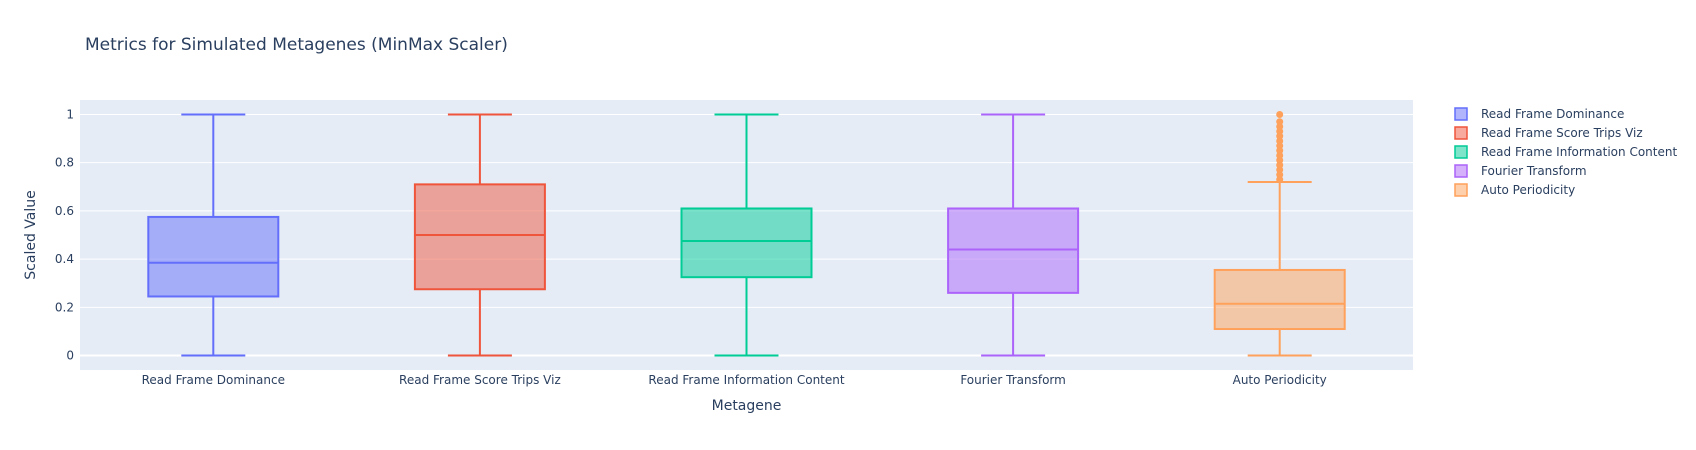  I want to click on y-tick-label: 0.6, so click(64, 211).